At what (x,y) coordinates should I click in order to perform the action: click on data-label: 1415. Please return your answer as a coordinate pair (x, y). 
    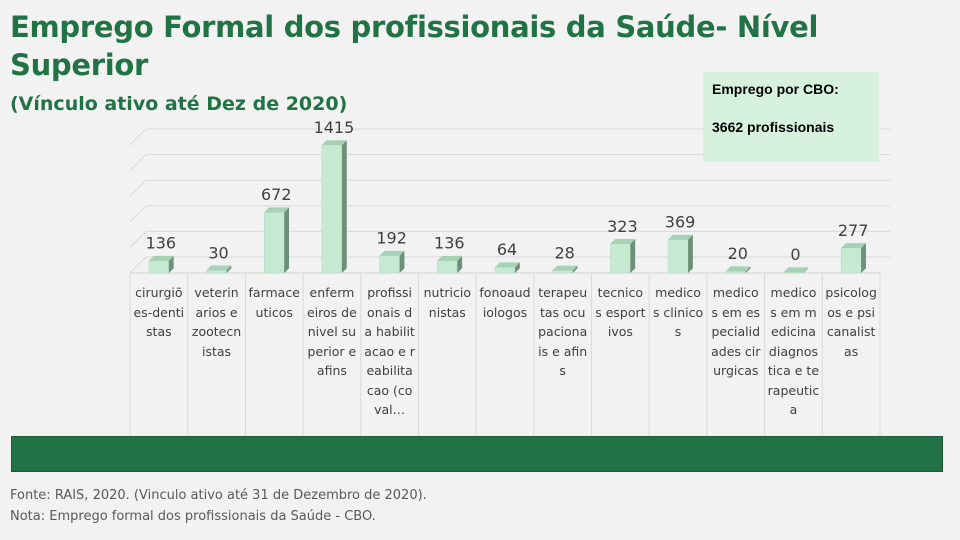
    Looking at the image, I should click on (334, 127).